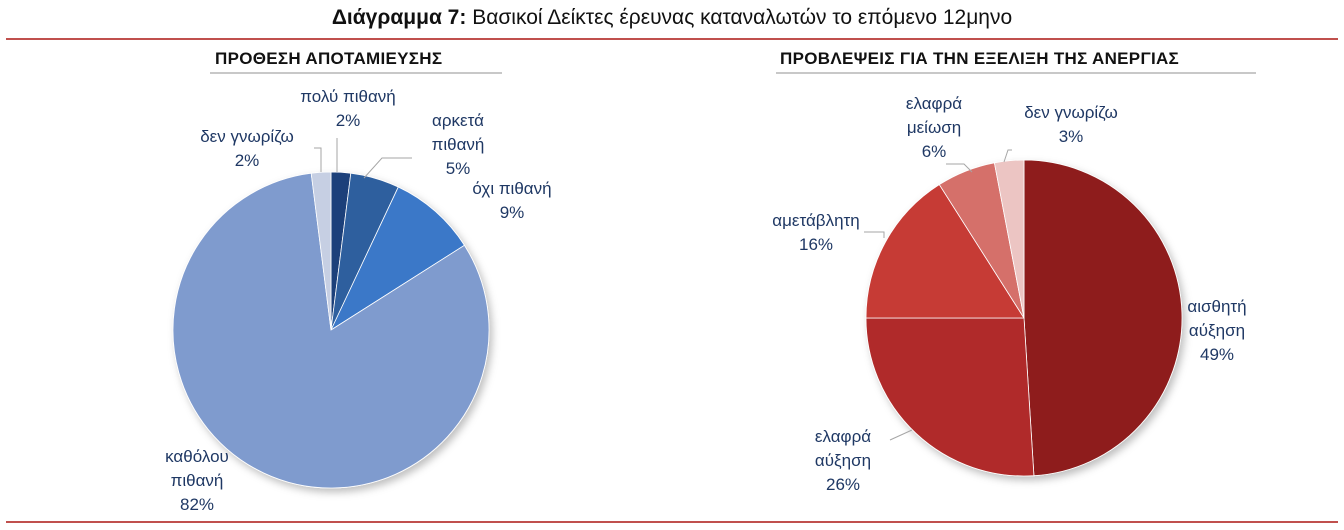  Describe the element at coordinates (458, 168) in the screenshot. I see `savings-value-label-1: 5%` at that location.